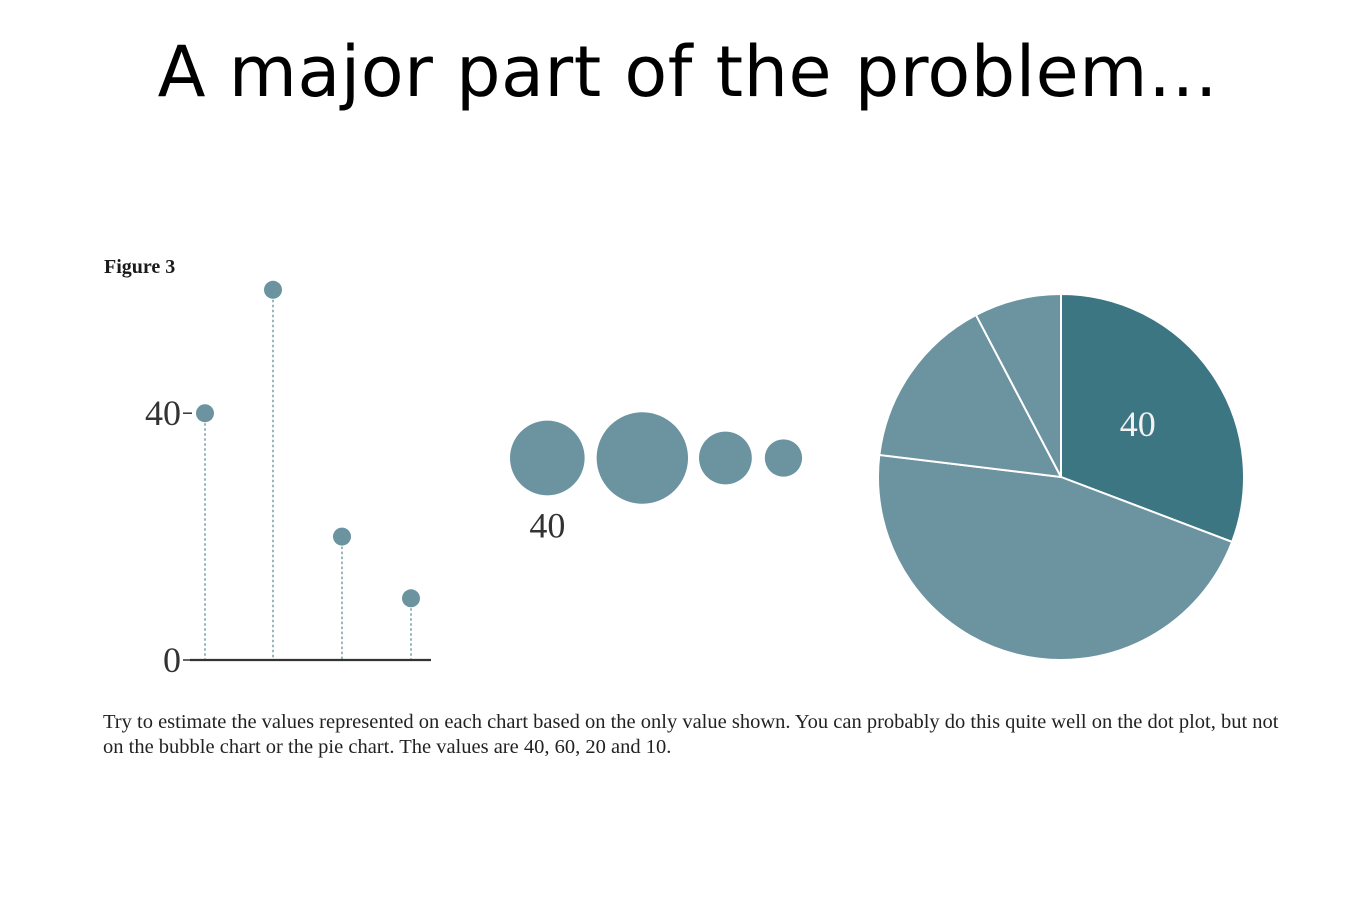  I want to click on dot-plot: 0 40, so click(288, 480).